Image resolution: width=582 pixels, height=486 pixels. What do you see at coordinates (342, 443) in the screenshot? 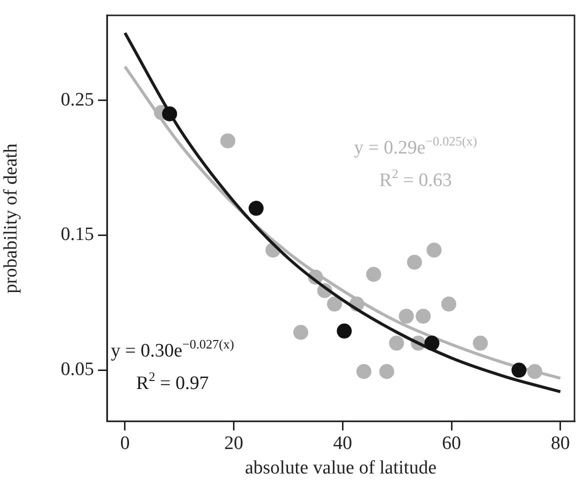
I see `x-tick-label: 40` at bounding box center [342, 443].